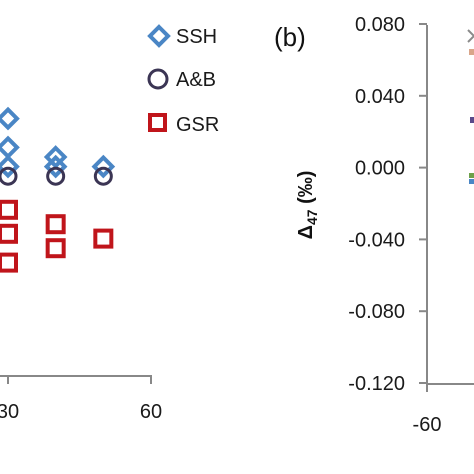 This screenshot has height=474, width=474. What do you see at coordinates (376, 312) in the screenshot?
I see `panel-b-y-tick-label: -0.080` at bounding box center [376, 312].